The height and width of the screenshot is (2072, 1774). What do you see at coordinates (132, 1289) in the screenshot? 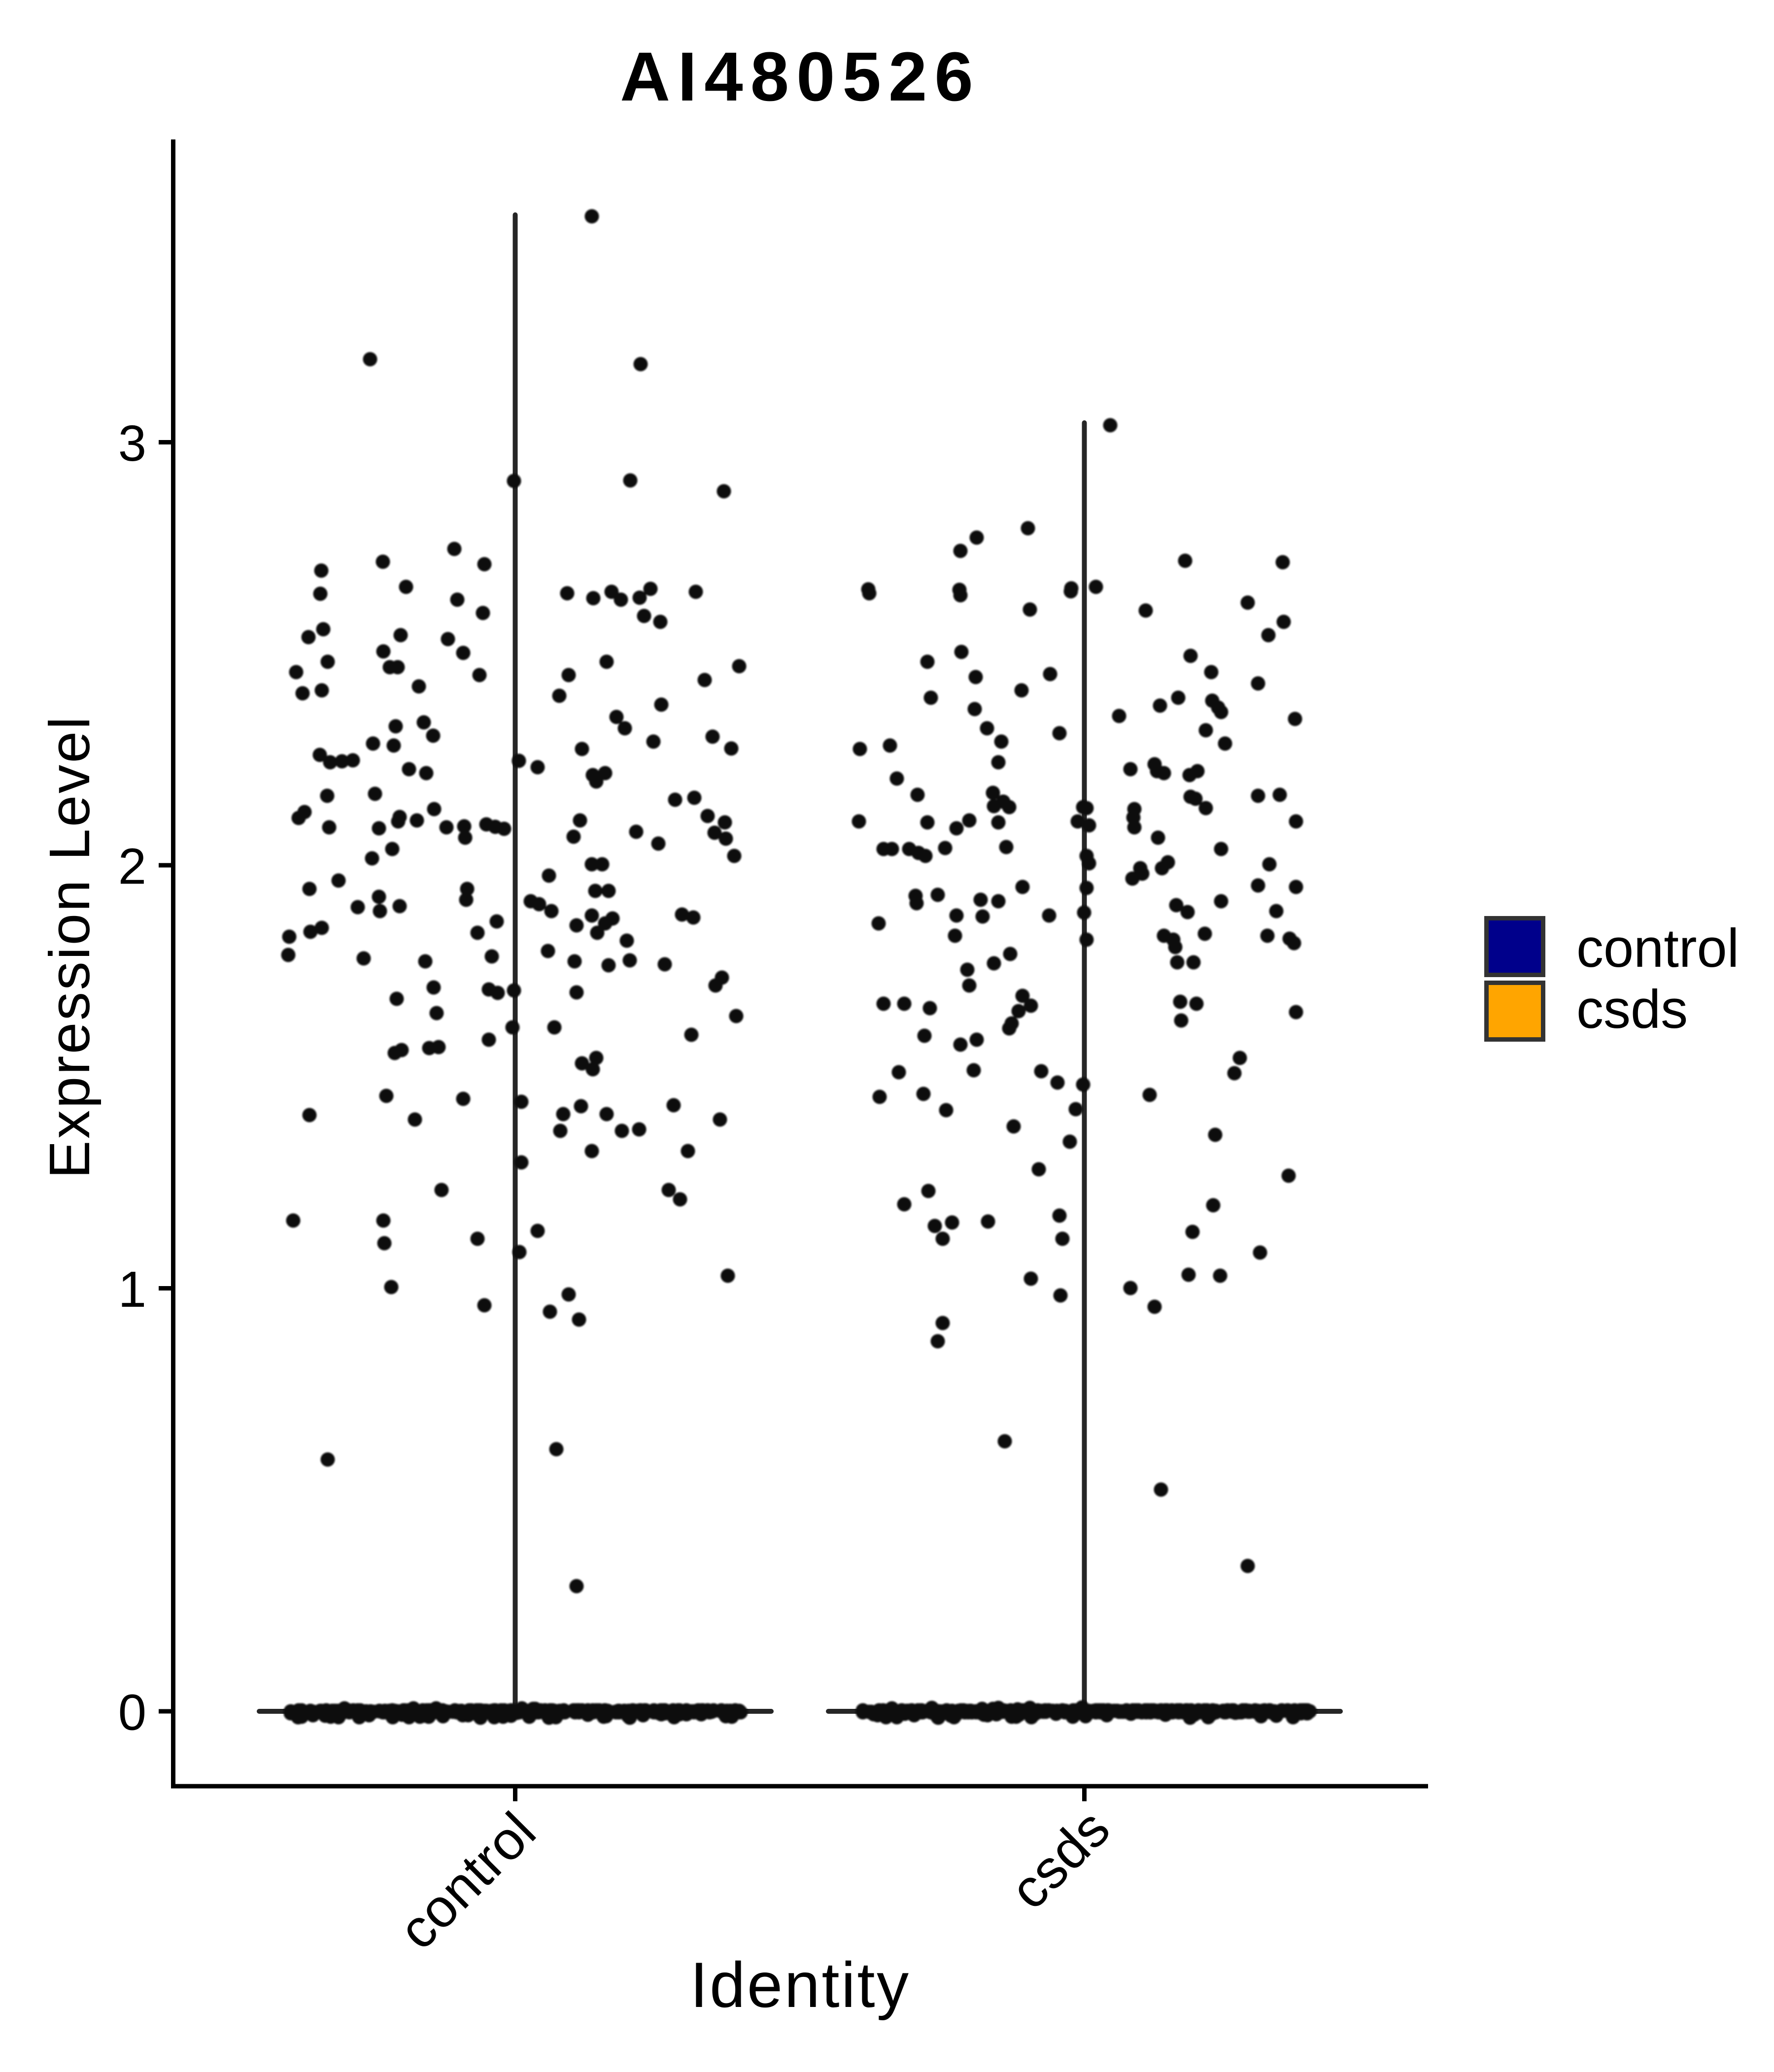
I see `svg-text: 1` at bounding box center [132, 1289].